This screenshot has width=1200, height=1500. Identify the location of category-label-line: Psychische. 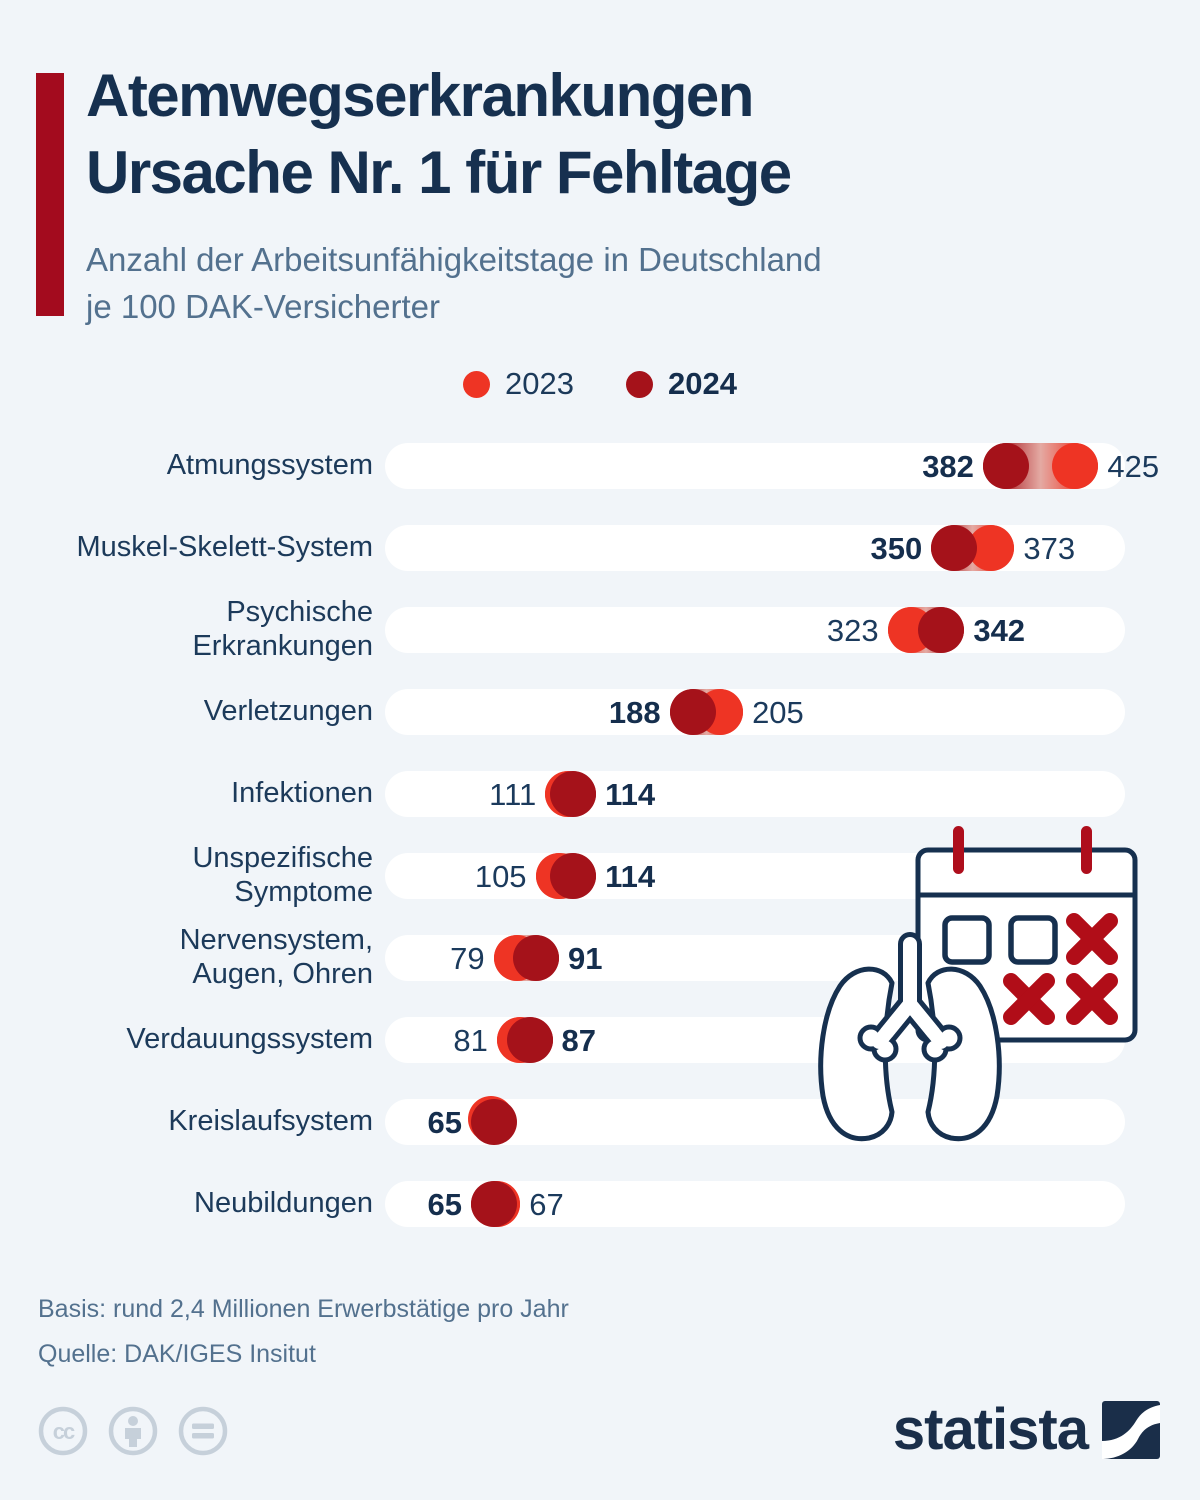
(299, 612).